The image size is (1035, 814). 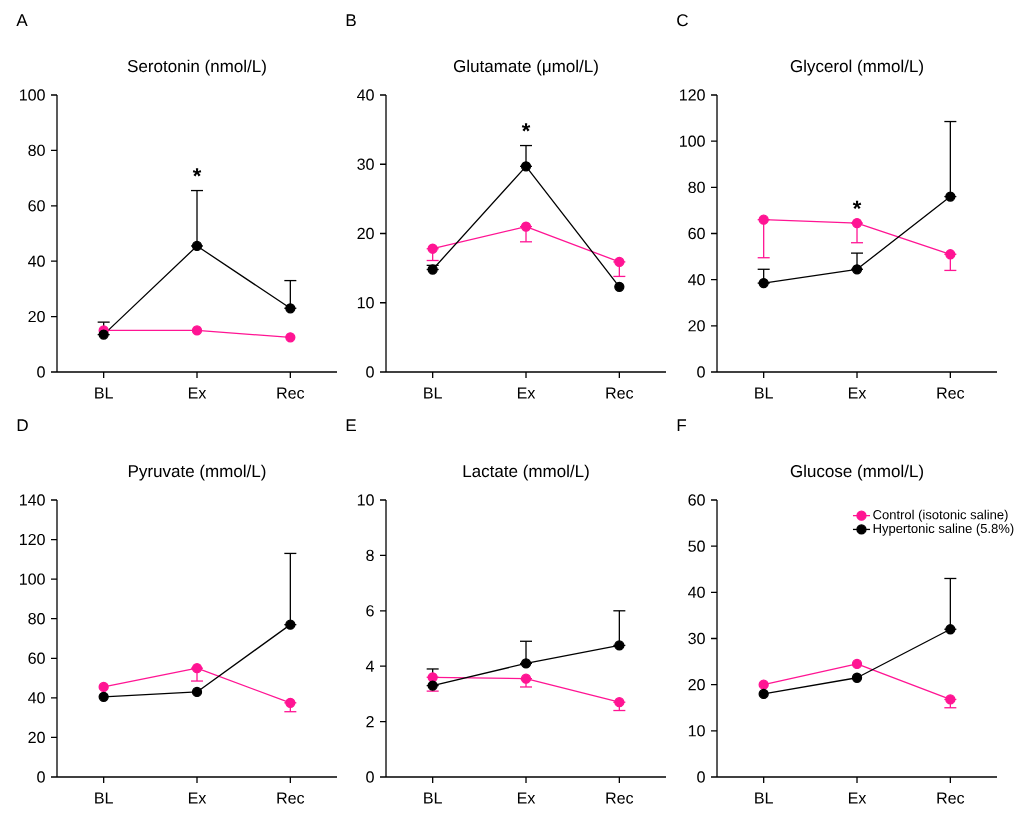 I want to click on y-tick-label: 4, so click(x=370, y=666).